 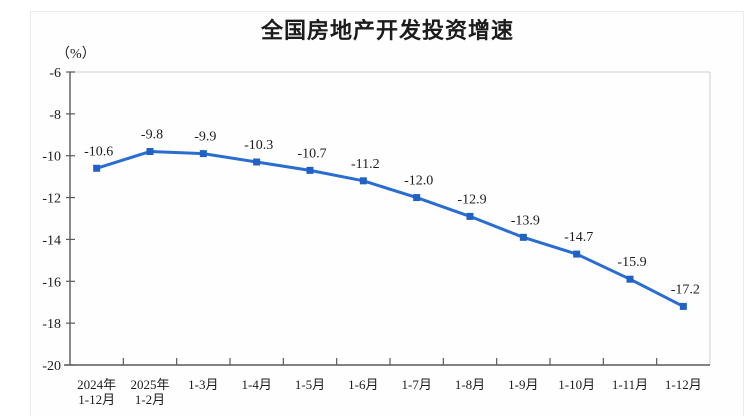 I want to click on chart-title: 全国房地产开发投资增速, so click(x=387, y=30).